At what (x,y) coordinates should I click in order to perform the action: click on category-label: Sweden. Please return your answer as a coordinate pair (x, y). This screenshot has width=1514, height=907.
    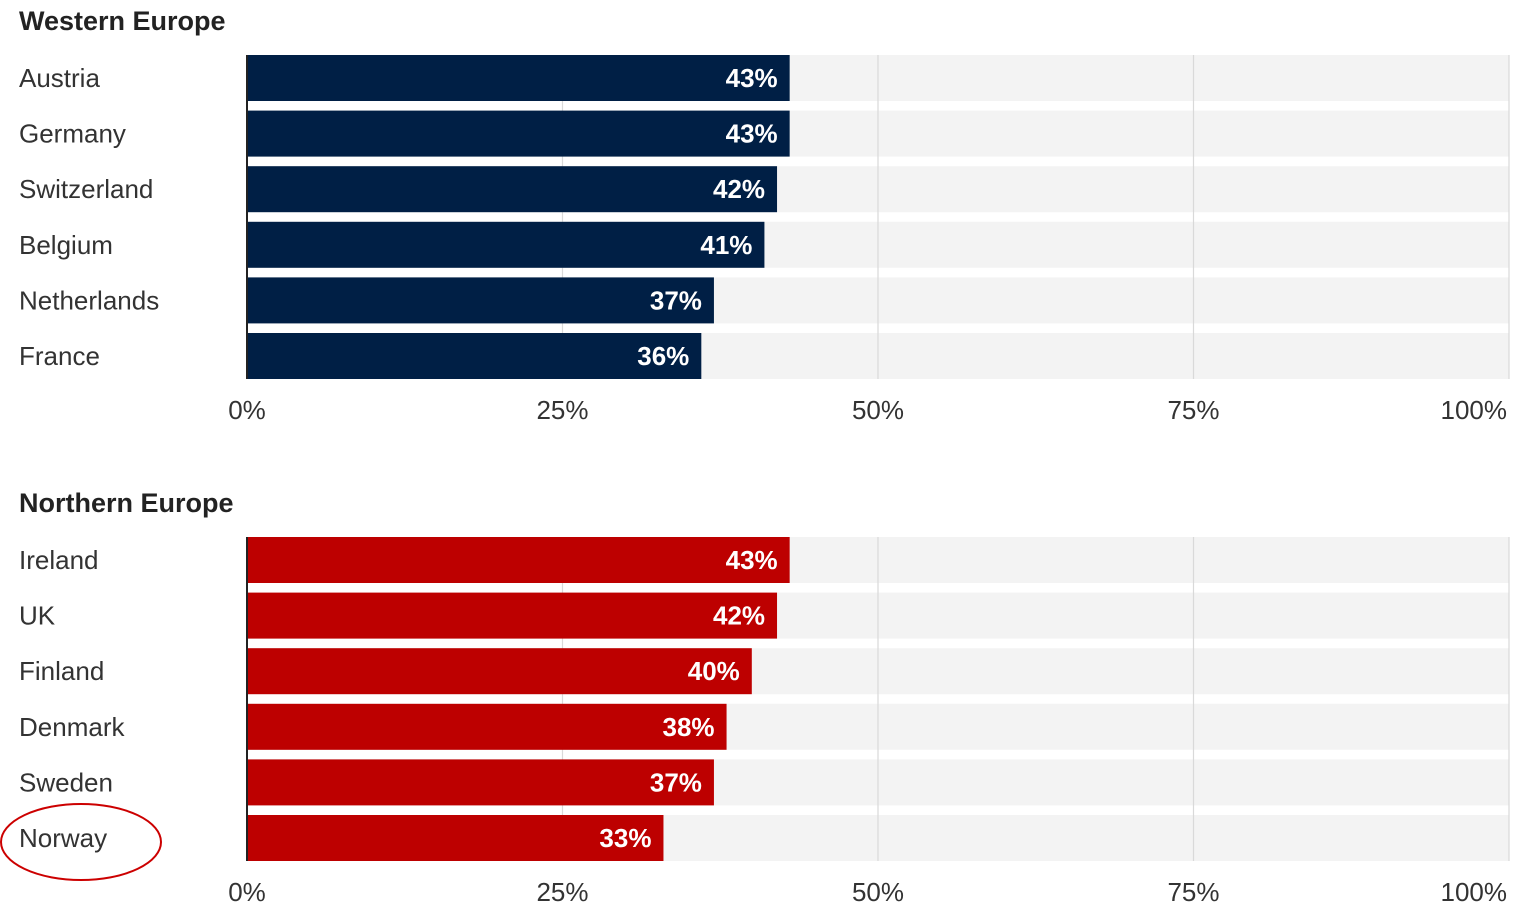
    Looking at the image, I should click on (66, 782).